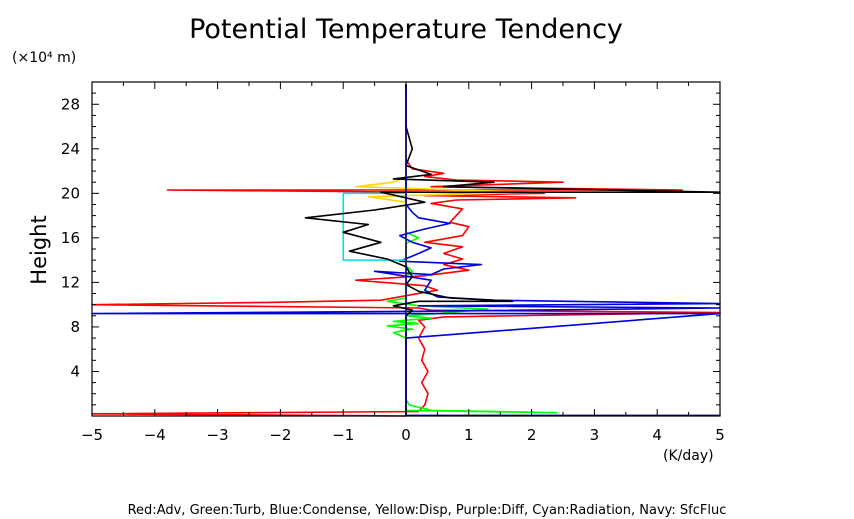 The width and height of the screenshot is (854, 519). I want to click on y-tick-label: 8, so click(75, 327).